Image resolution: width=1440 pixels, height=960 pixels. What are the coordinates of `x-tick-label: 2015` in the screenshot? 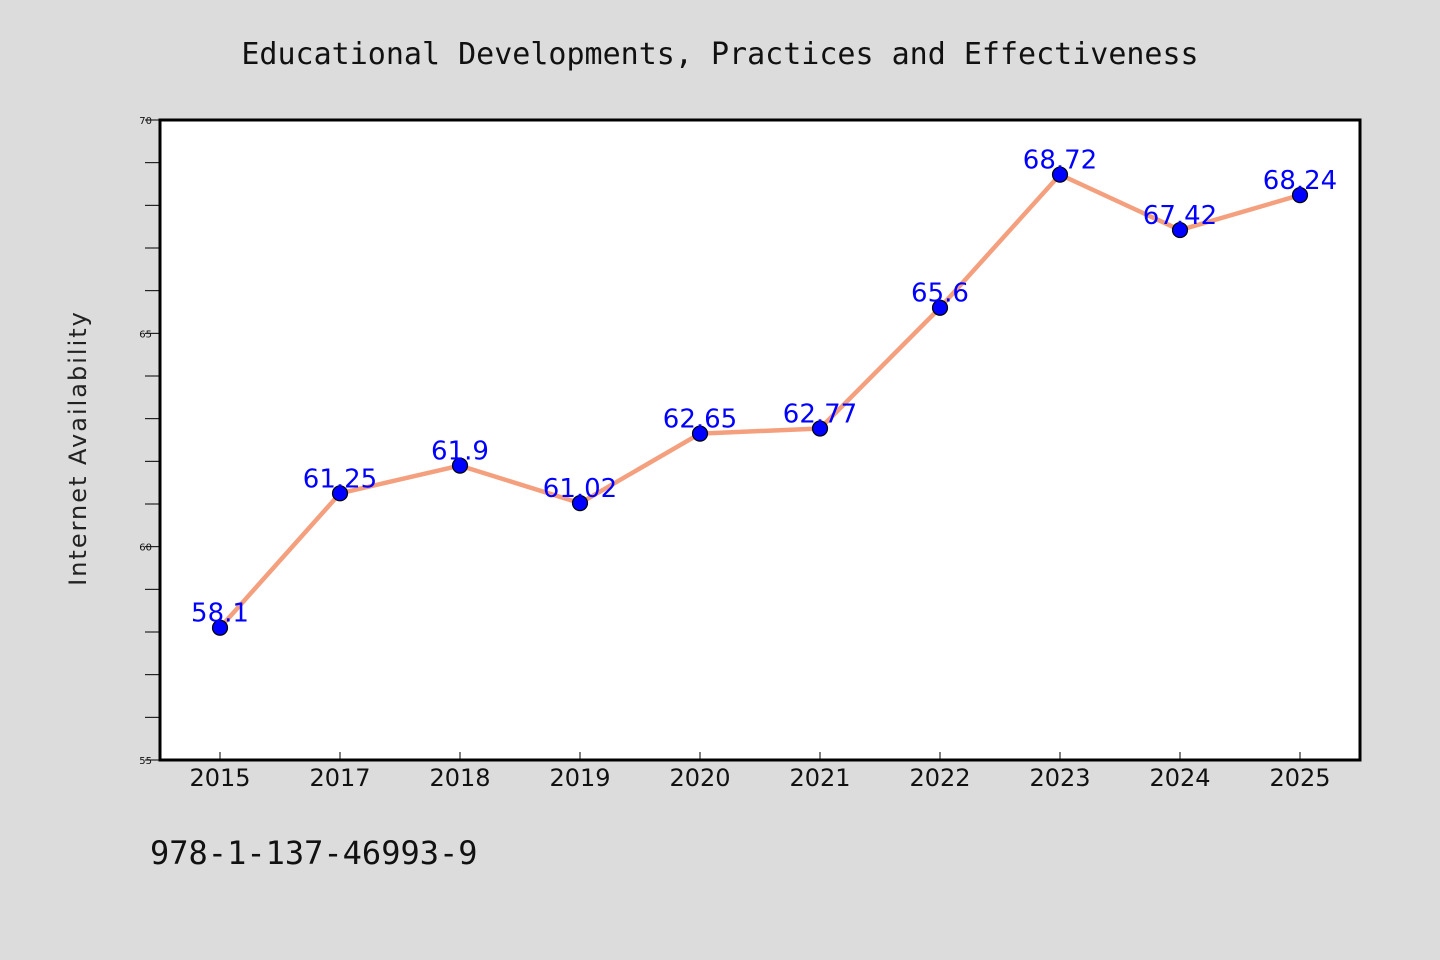 It's located at (219, 778).